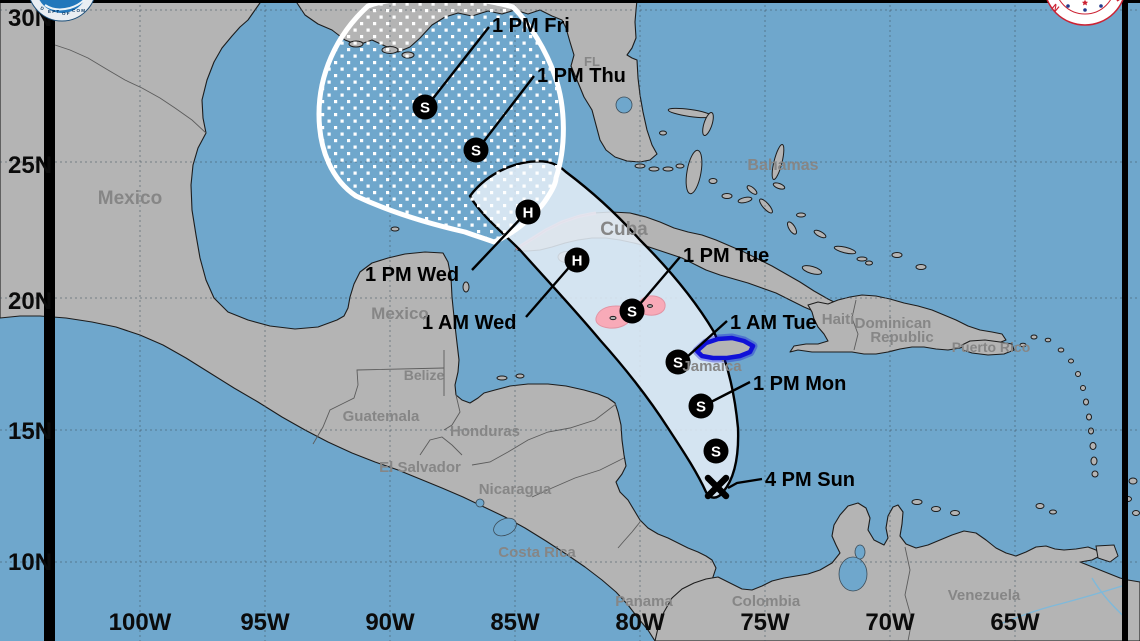 This screenshot has height=641, width=1140. What do you see at coordinates (765, 622) in the screenshot?
I see `lon-label-75W: 75W` at bounding box center [765, 622].